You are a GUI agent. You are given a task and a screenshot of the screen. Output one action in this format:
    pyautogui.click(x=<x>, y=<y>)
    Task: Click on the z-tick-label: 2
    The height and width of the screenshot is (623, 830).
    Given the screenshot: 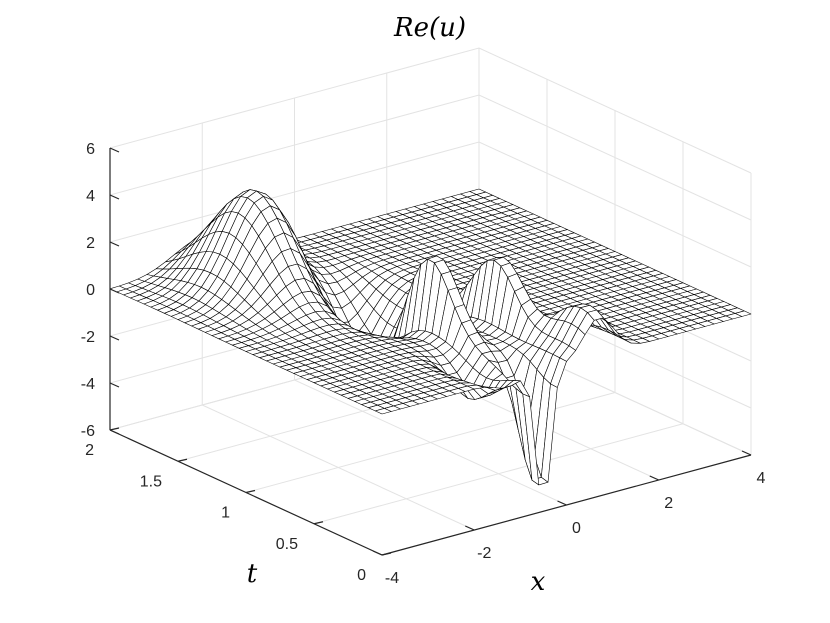 What is the action you would take?
    pyautogui.click(x=90, y=243)
    